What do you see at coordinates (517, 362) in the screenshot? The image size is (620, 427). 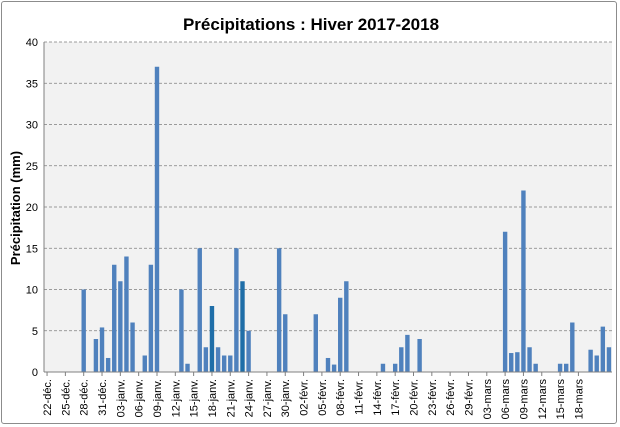 I see `bar-08-mars` at bounding box center [517, 362].